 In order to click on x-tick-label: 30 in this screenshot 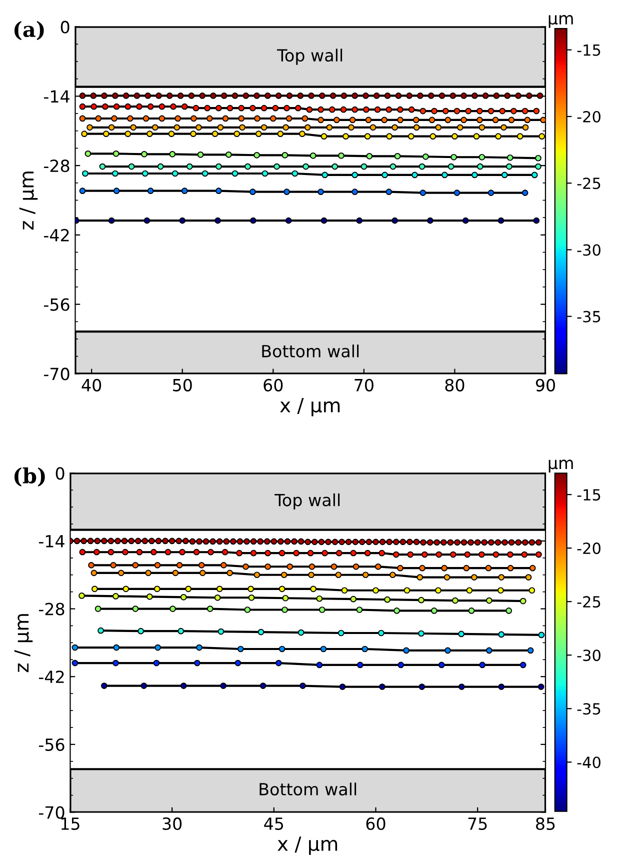, I will do `click(172, 823)`.